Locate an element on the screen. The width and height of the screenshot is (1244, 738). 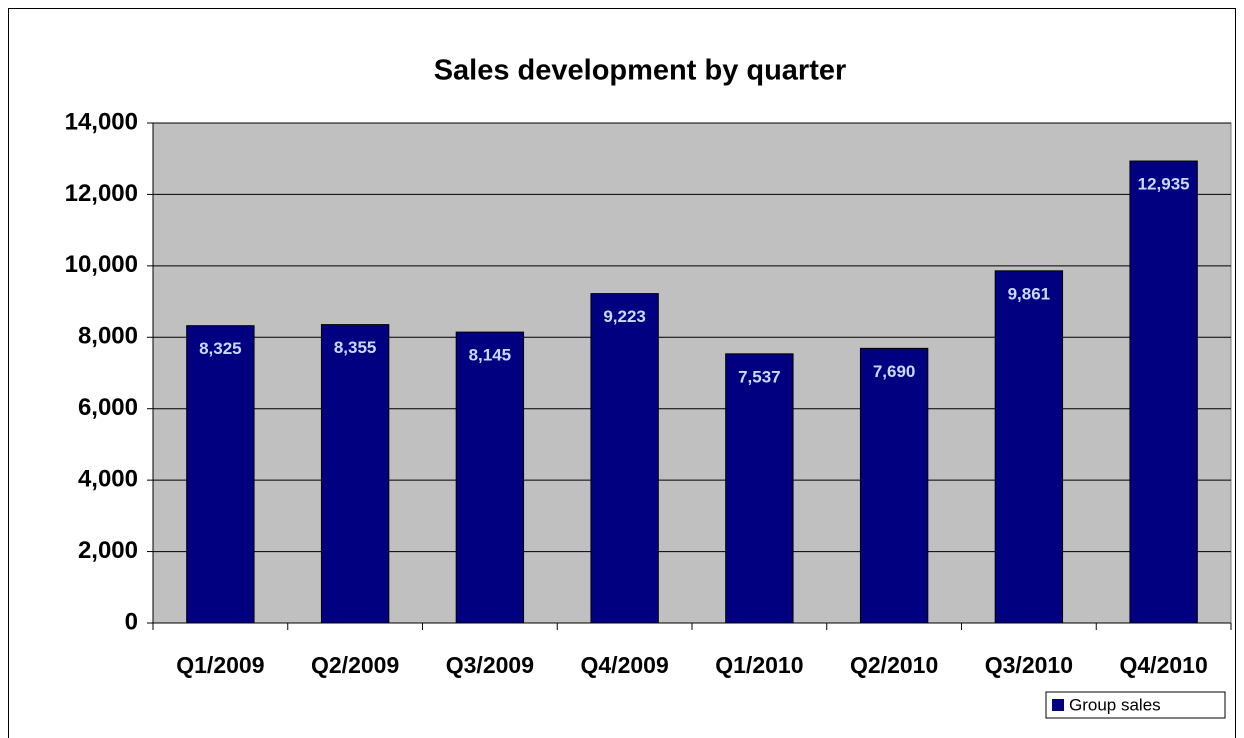
x-tick-label: Q4/2009 is located at coordinates (625, 665).